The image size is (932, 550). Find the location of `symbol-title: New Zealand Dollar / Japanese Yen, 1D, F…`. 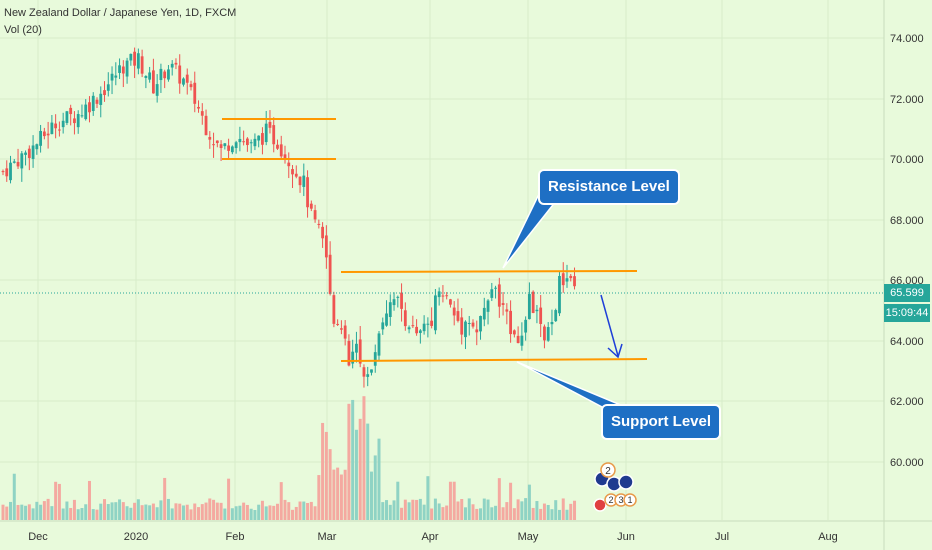

symbol-title: New Zealand Dollar / Japanese Yen, 1D, F… is located at coordinates (120, 13).